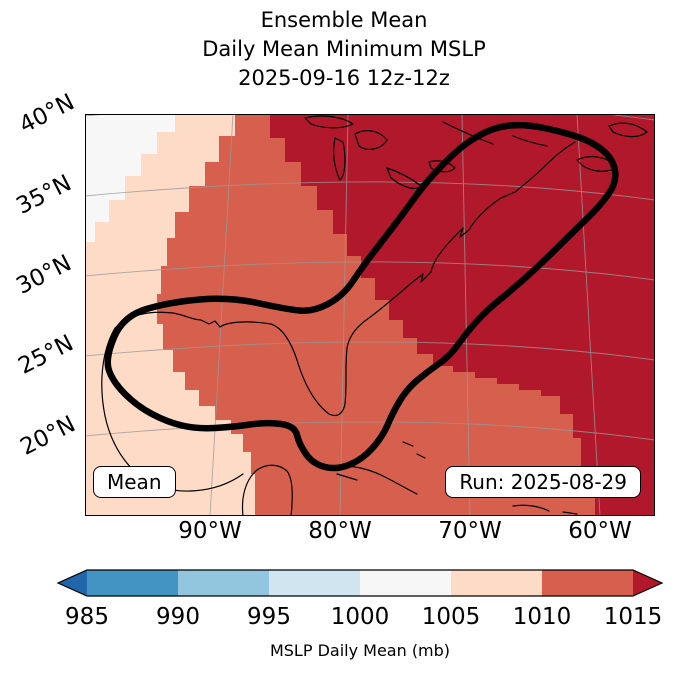  I want to click on coast-hispaniola, so click(545, 509).